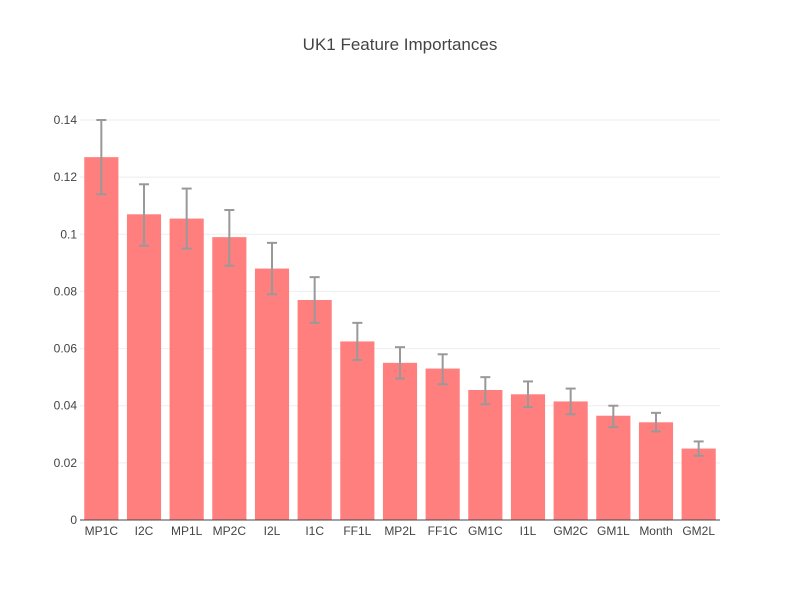 Image resolution: width=800 pixels, height=600 pixels. I want to click on x-tick-label: GM2L, so click(698, 531).